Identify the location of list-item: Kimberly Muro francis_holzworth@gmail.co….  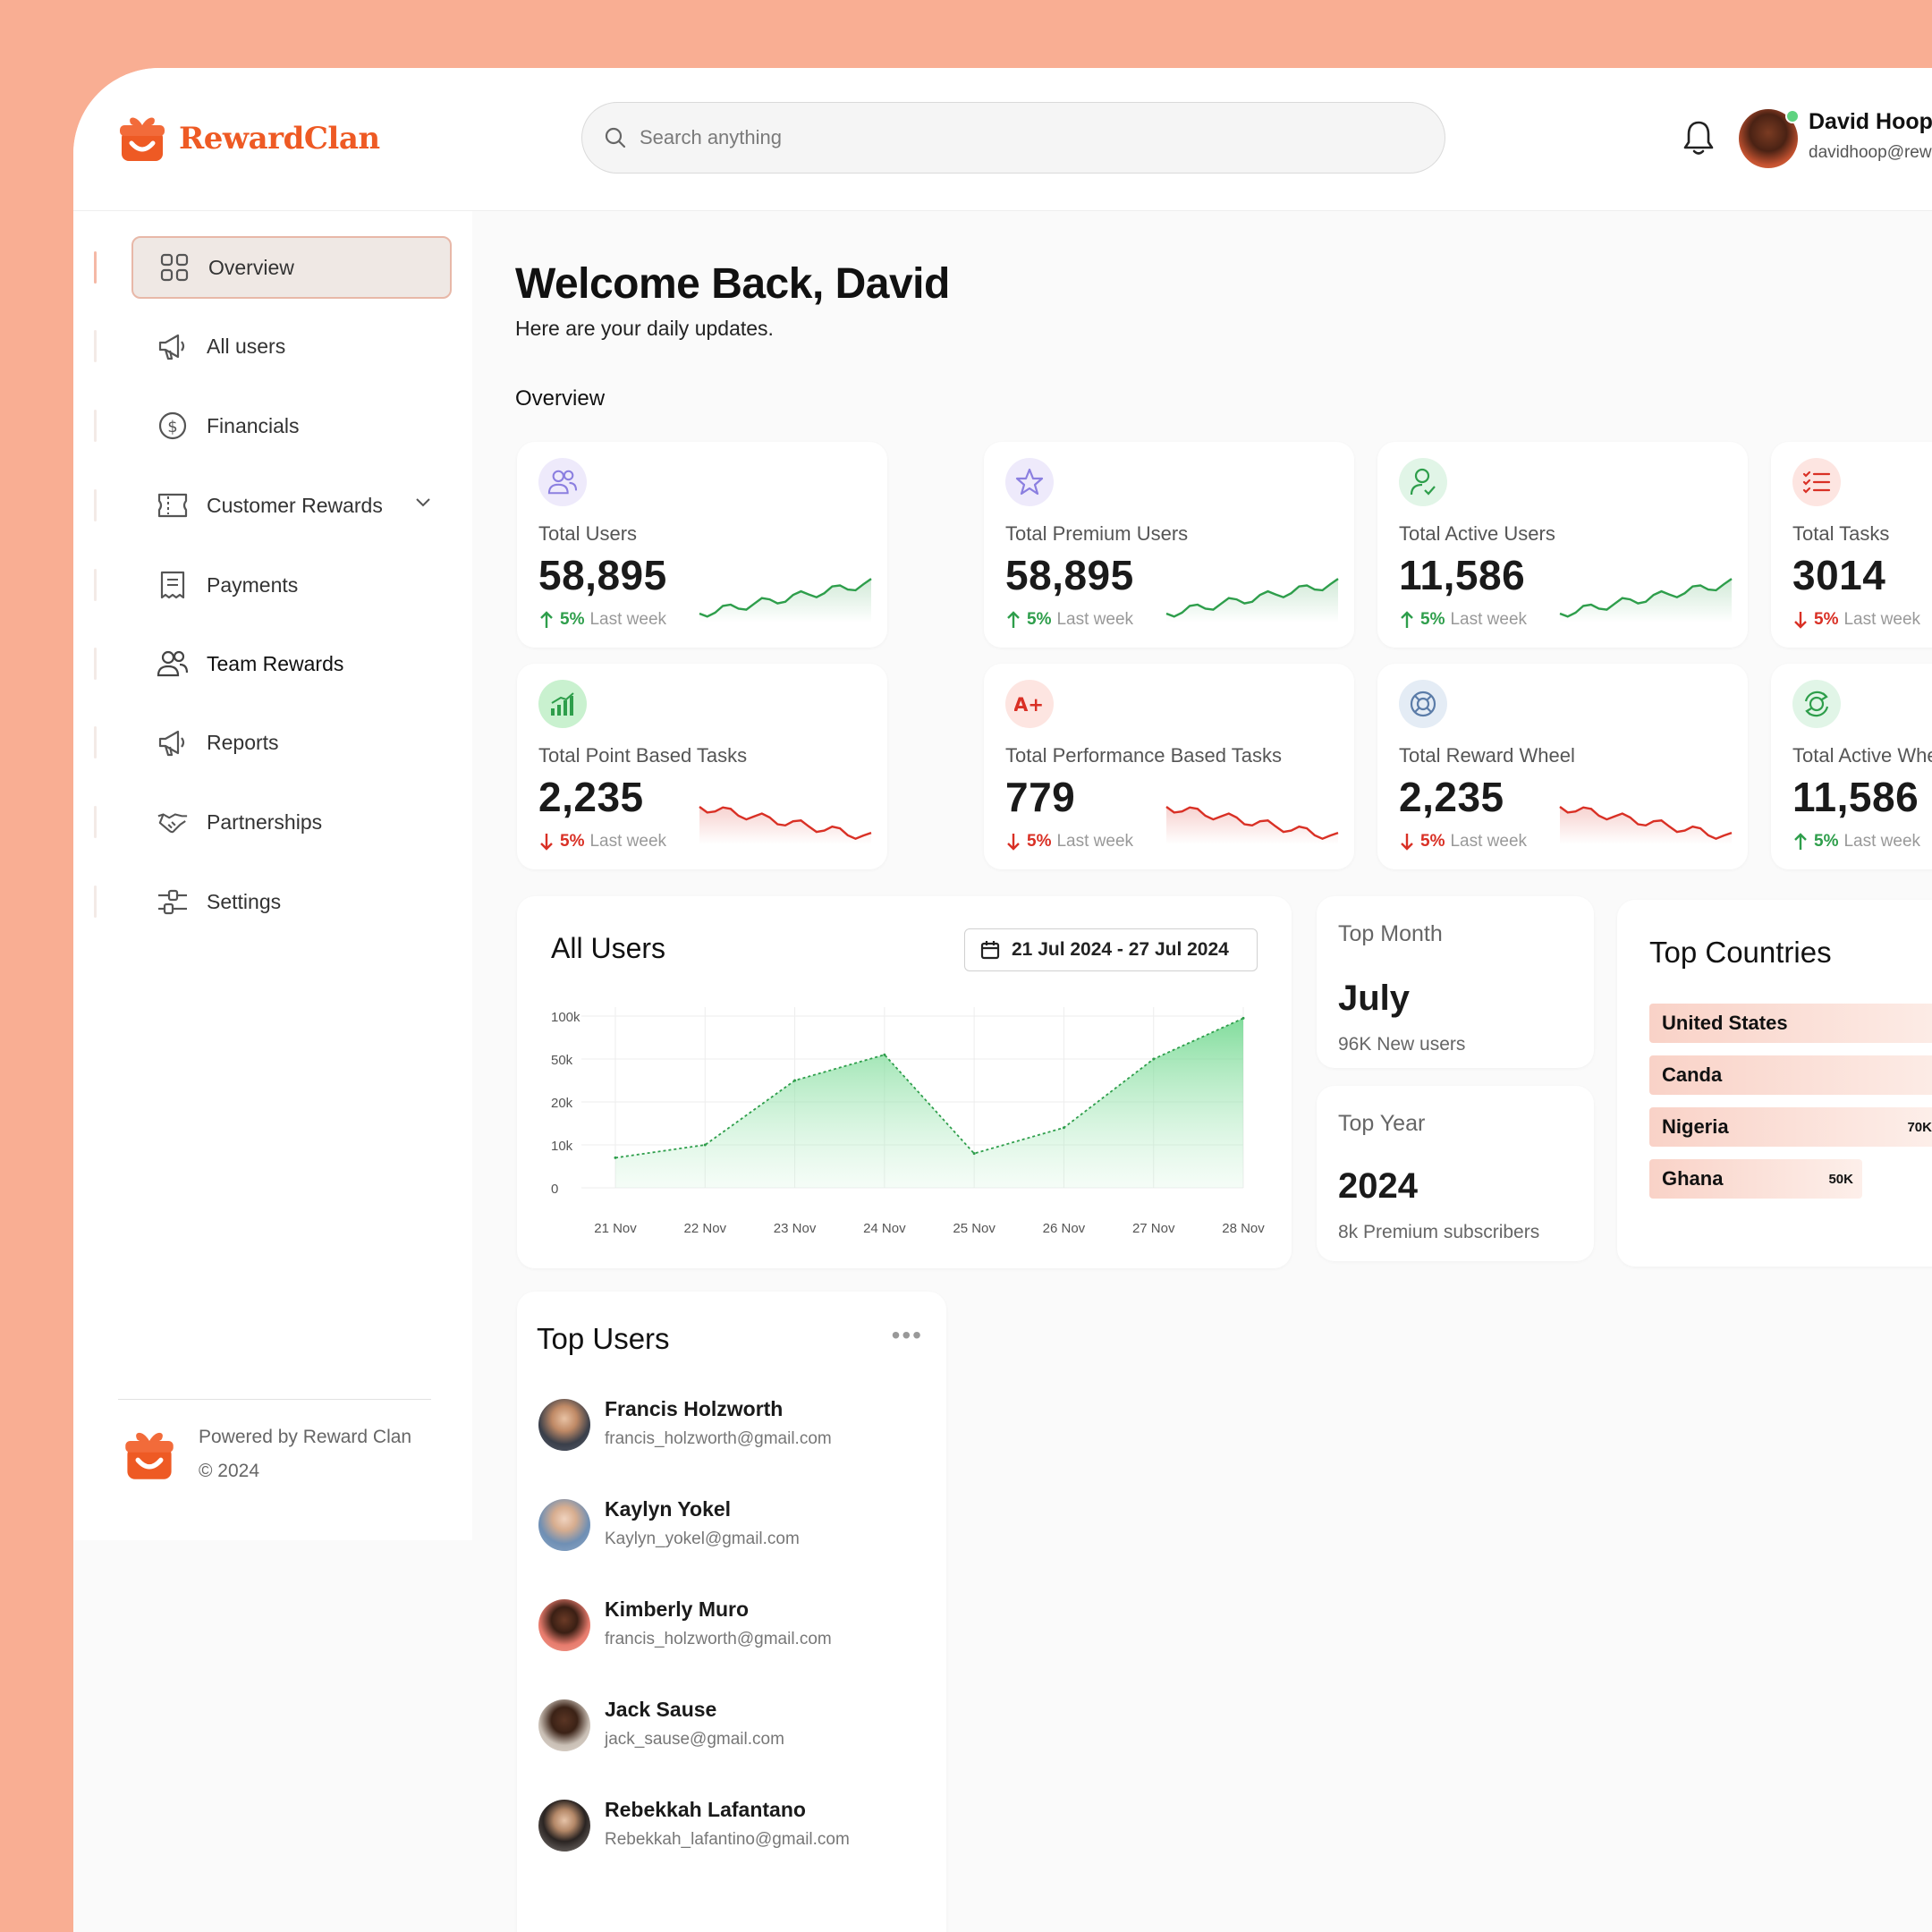
(735, 1626).